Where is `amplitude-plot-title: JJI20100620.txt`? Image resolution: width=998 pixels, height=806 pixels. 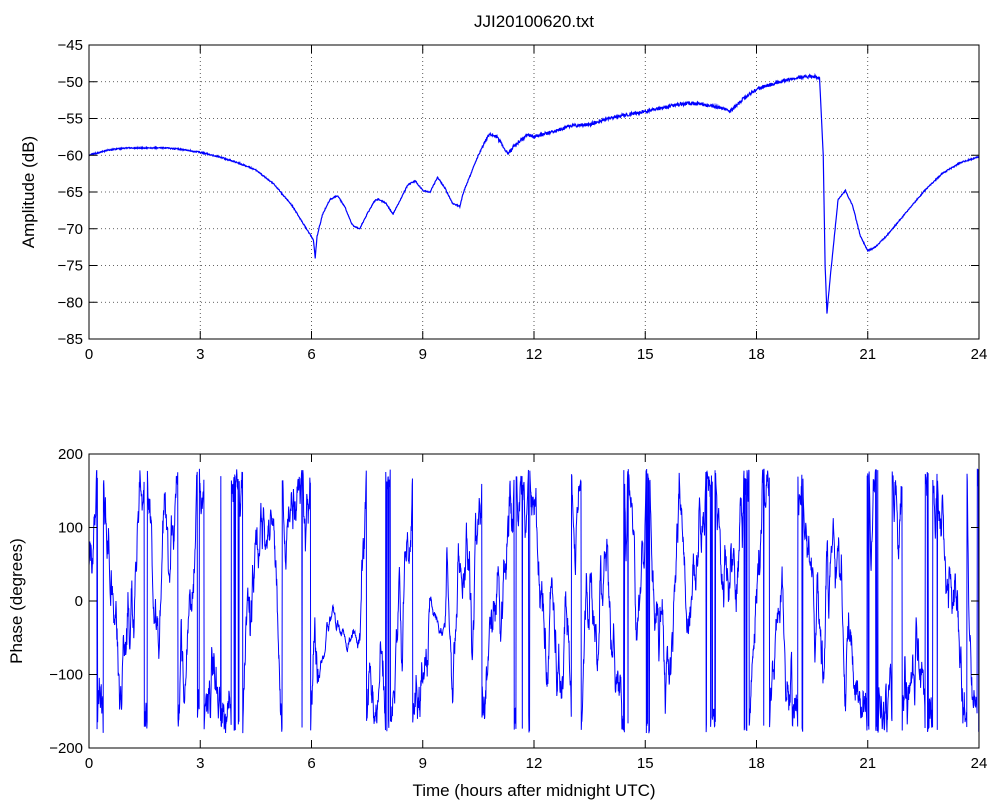 amplitude-plot-title: JJI20100620.txt is located at coordinates (534, 21).